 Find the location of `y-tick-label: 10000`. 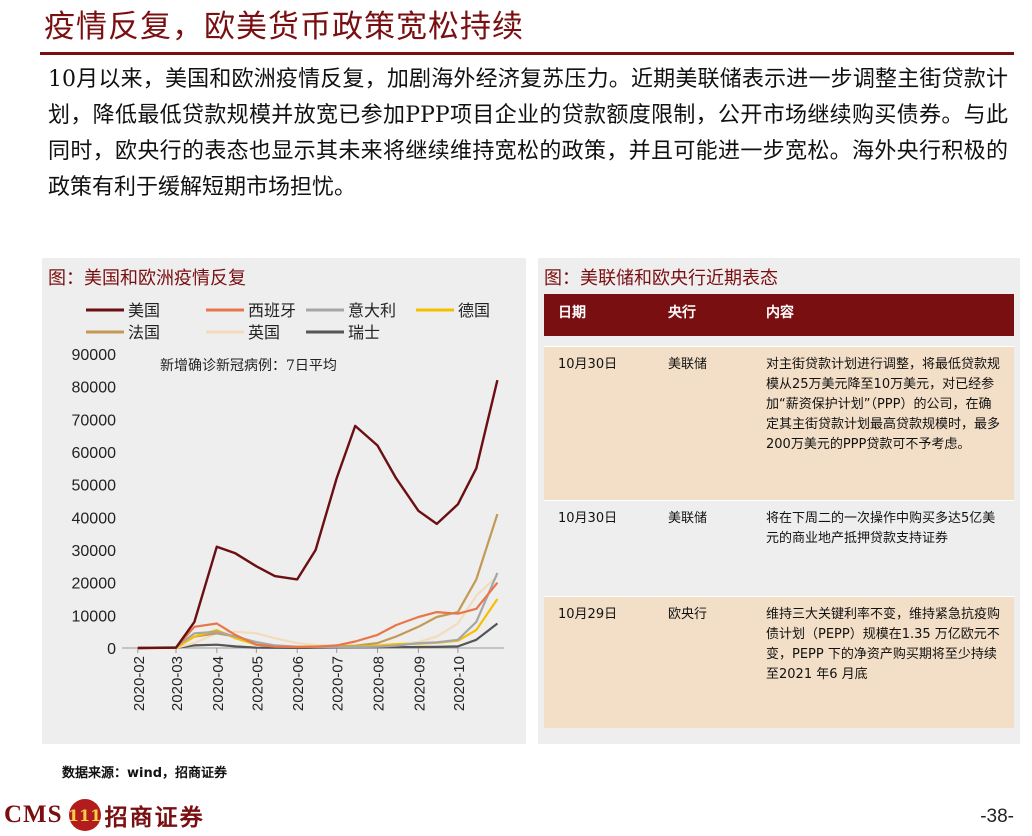

y-tick-label: 10000 is located at coordinates (94, 616).